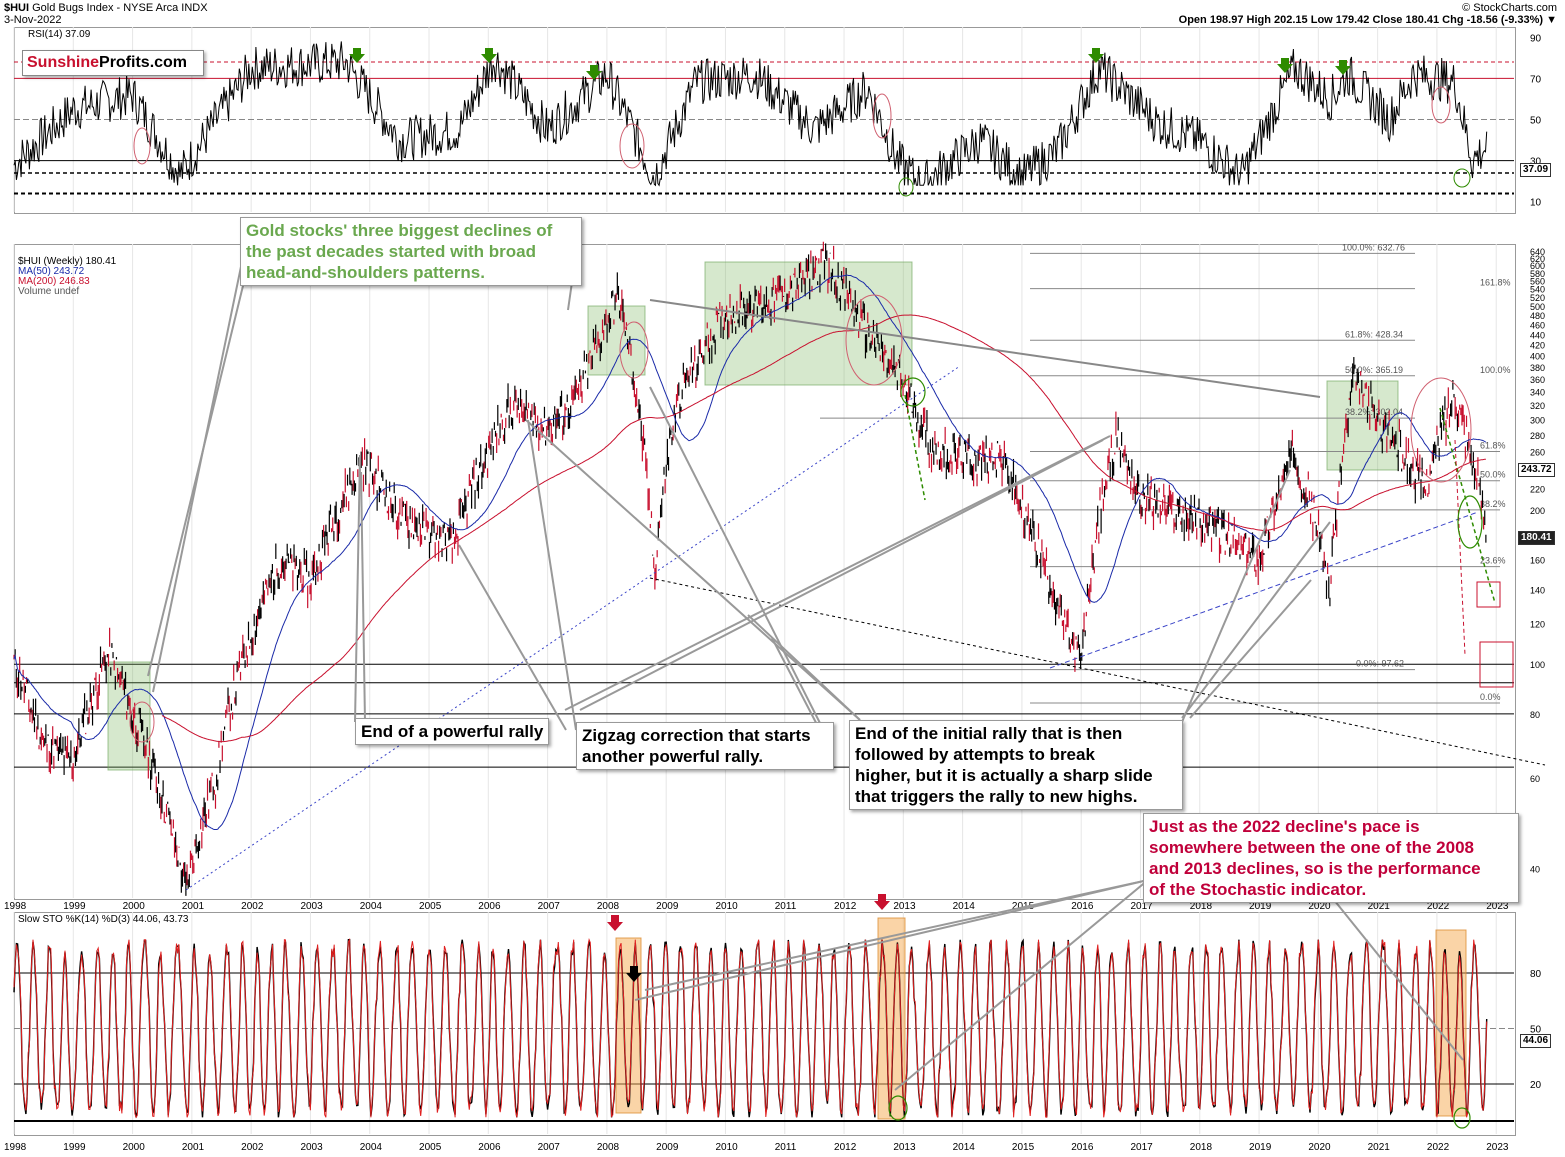 The height and width of the screenshot is (1157, 1565). Describe the element at coordinates (1379, 906) in the screenshot. I see `x-tick-label: 2021` at that location.